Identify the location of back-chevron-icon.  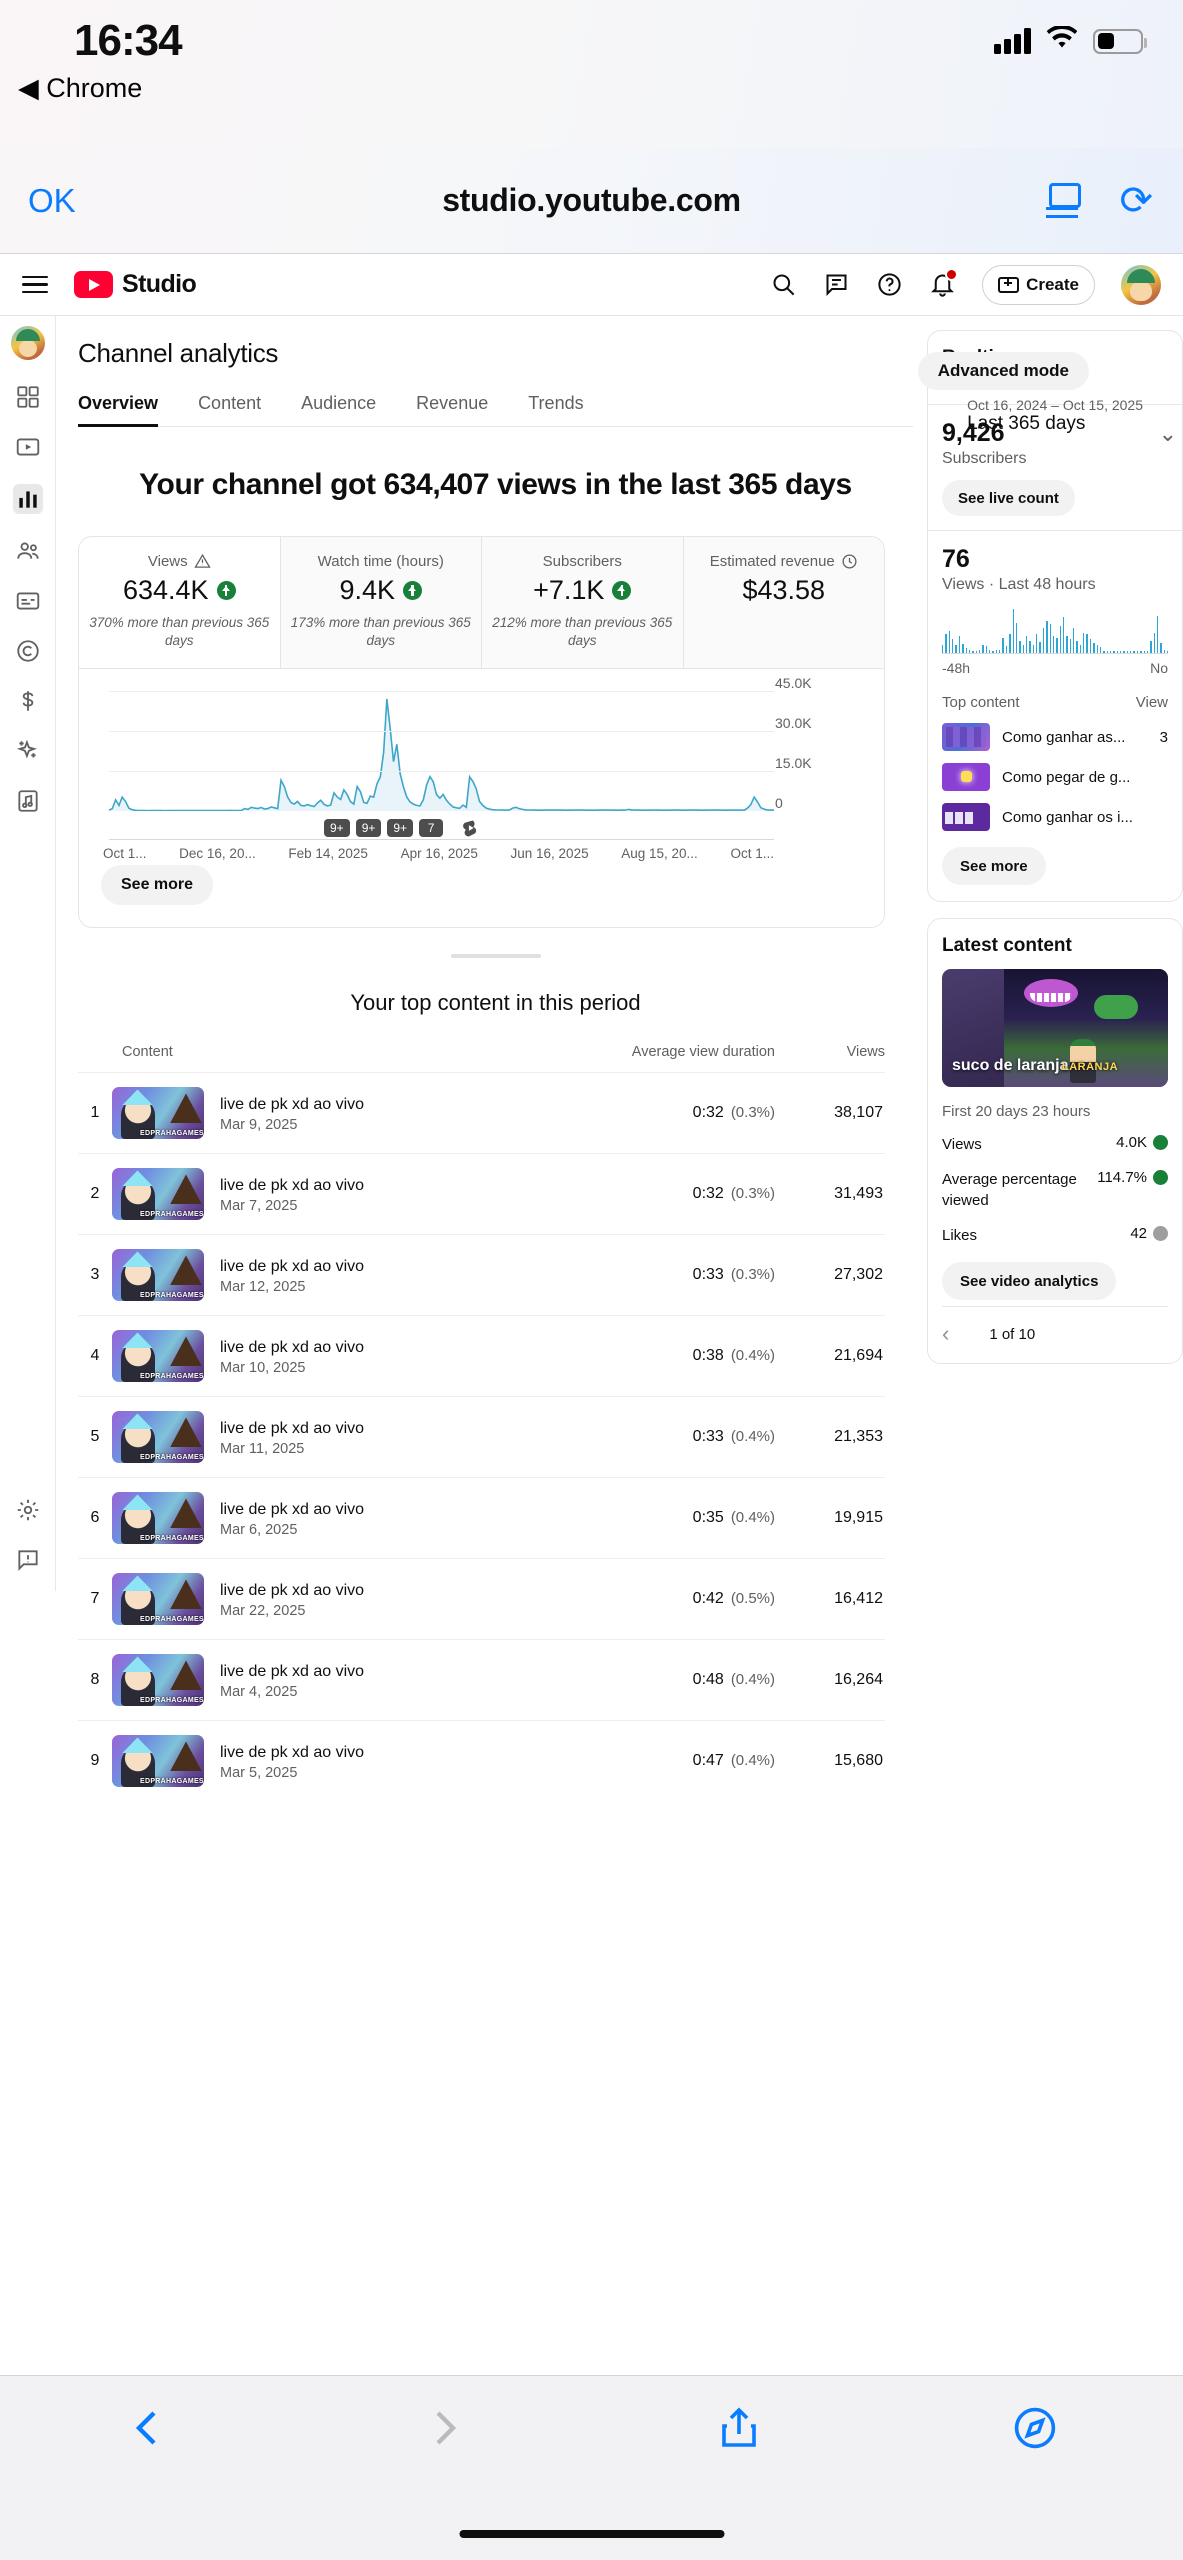
(148, 2430).